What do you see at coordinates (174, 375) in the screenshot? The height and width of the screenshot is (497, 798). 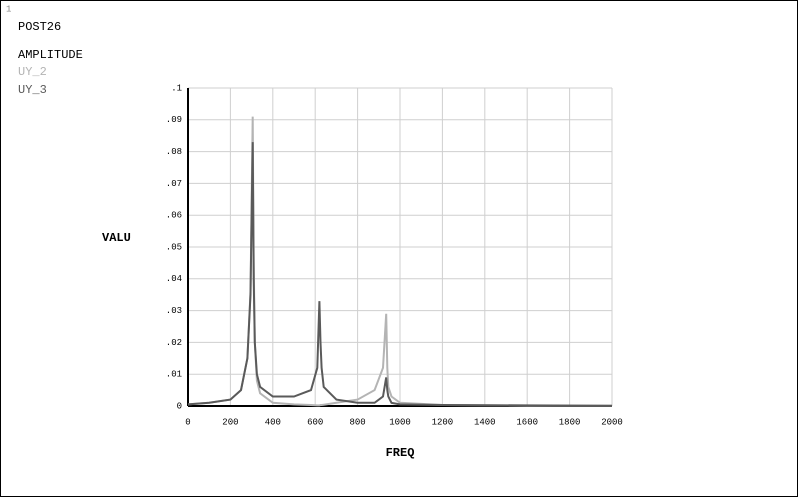 I see `y-tick-label: .01` at bounding box center [174, 375].